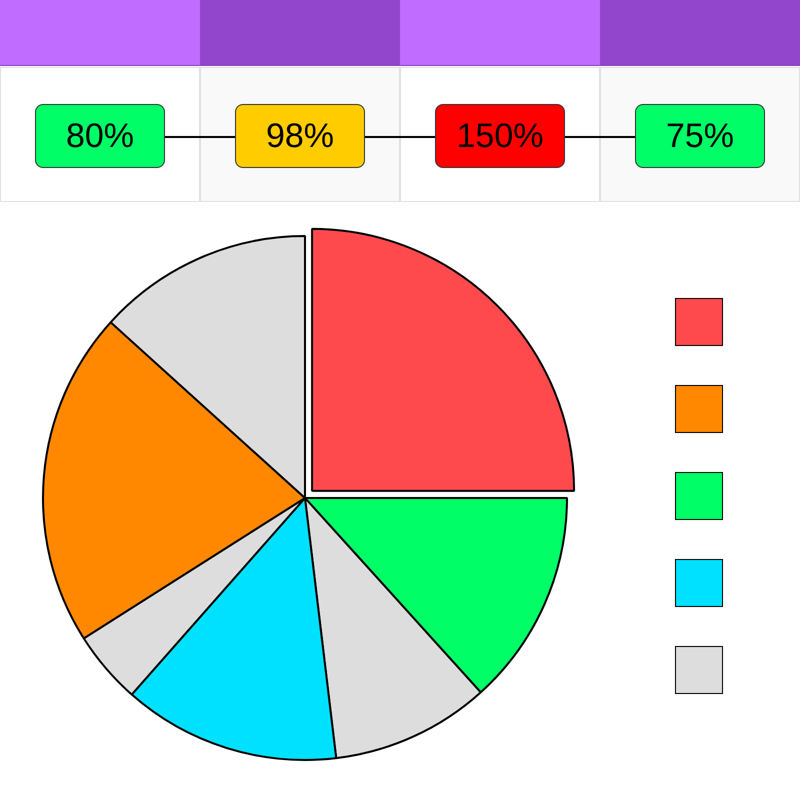 Image resolution: width=800 pixels, height=800 pixels. What do you see at coordinates (100, 136) in the screenshot?
I see `data-label: 80%` at bounding box center [100, 136].